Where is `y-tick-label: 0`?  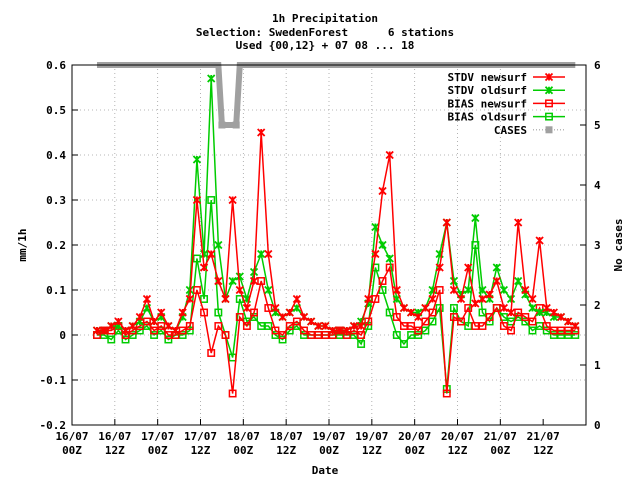
y-tick-label: 0 is located at coordinates (62, 335).